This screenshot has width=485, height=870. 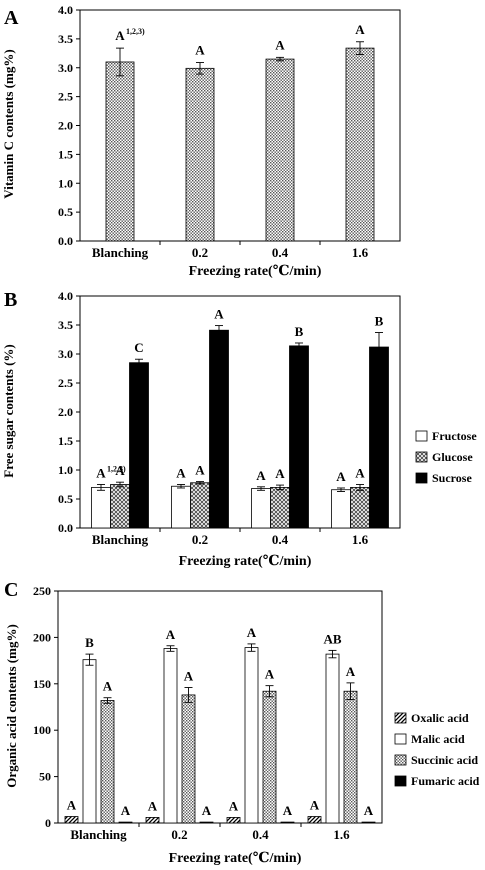 I want to click on y-tick-label: 0.0, so click(x=65, y=241).